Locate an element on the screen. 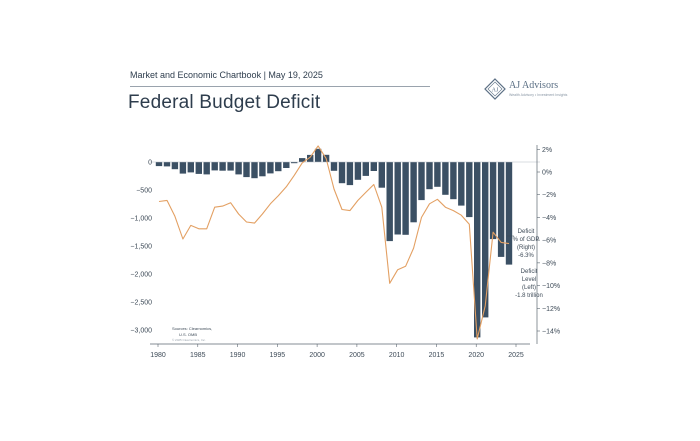  left-tick-3000: −3,000 is located at coordinates (141, 331).